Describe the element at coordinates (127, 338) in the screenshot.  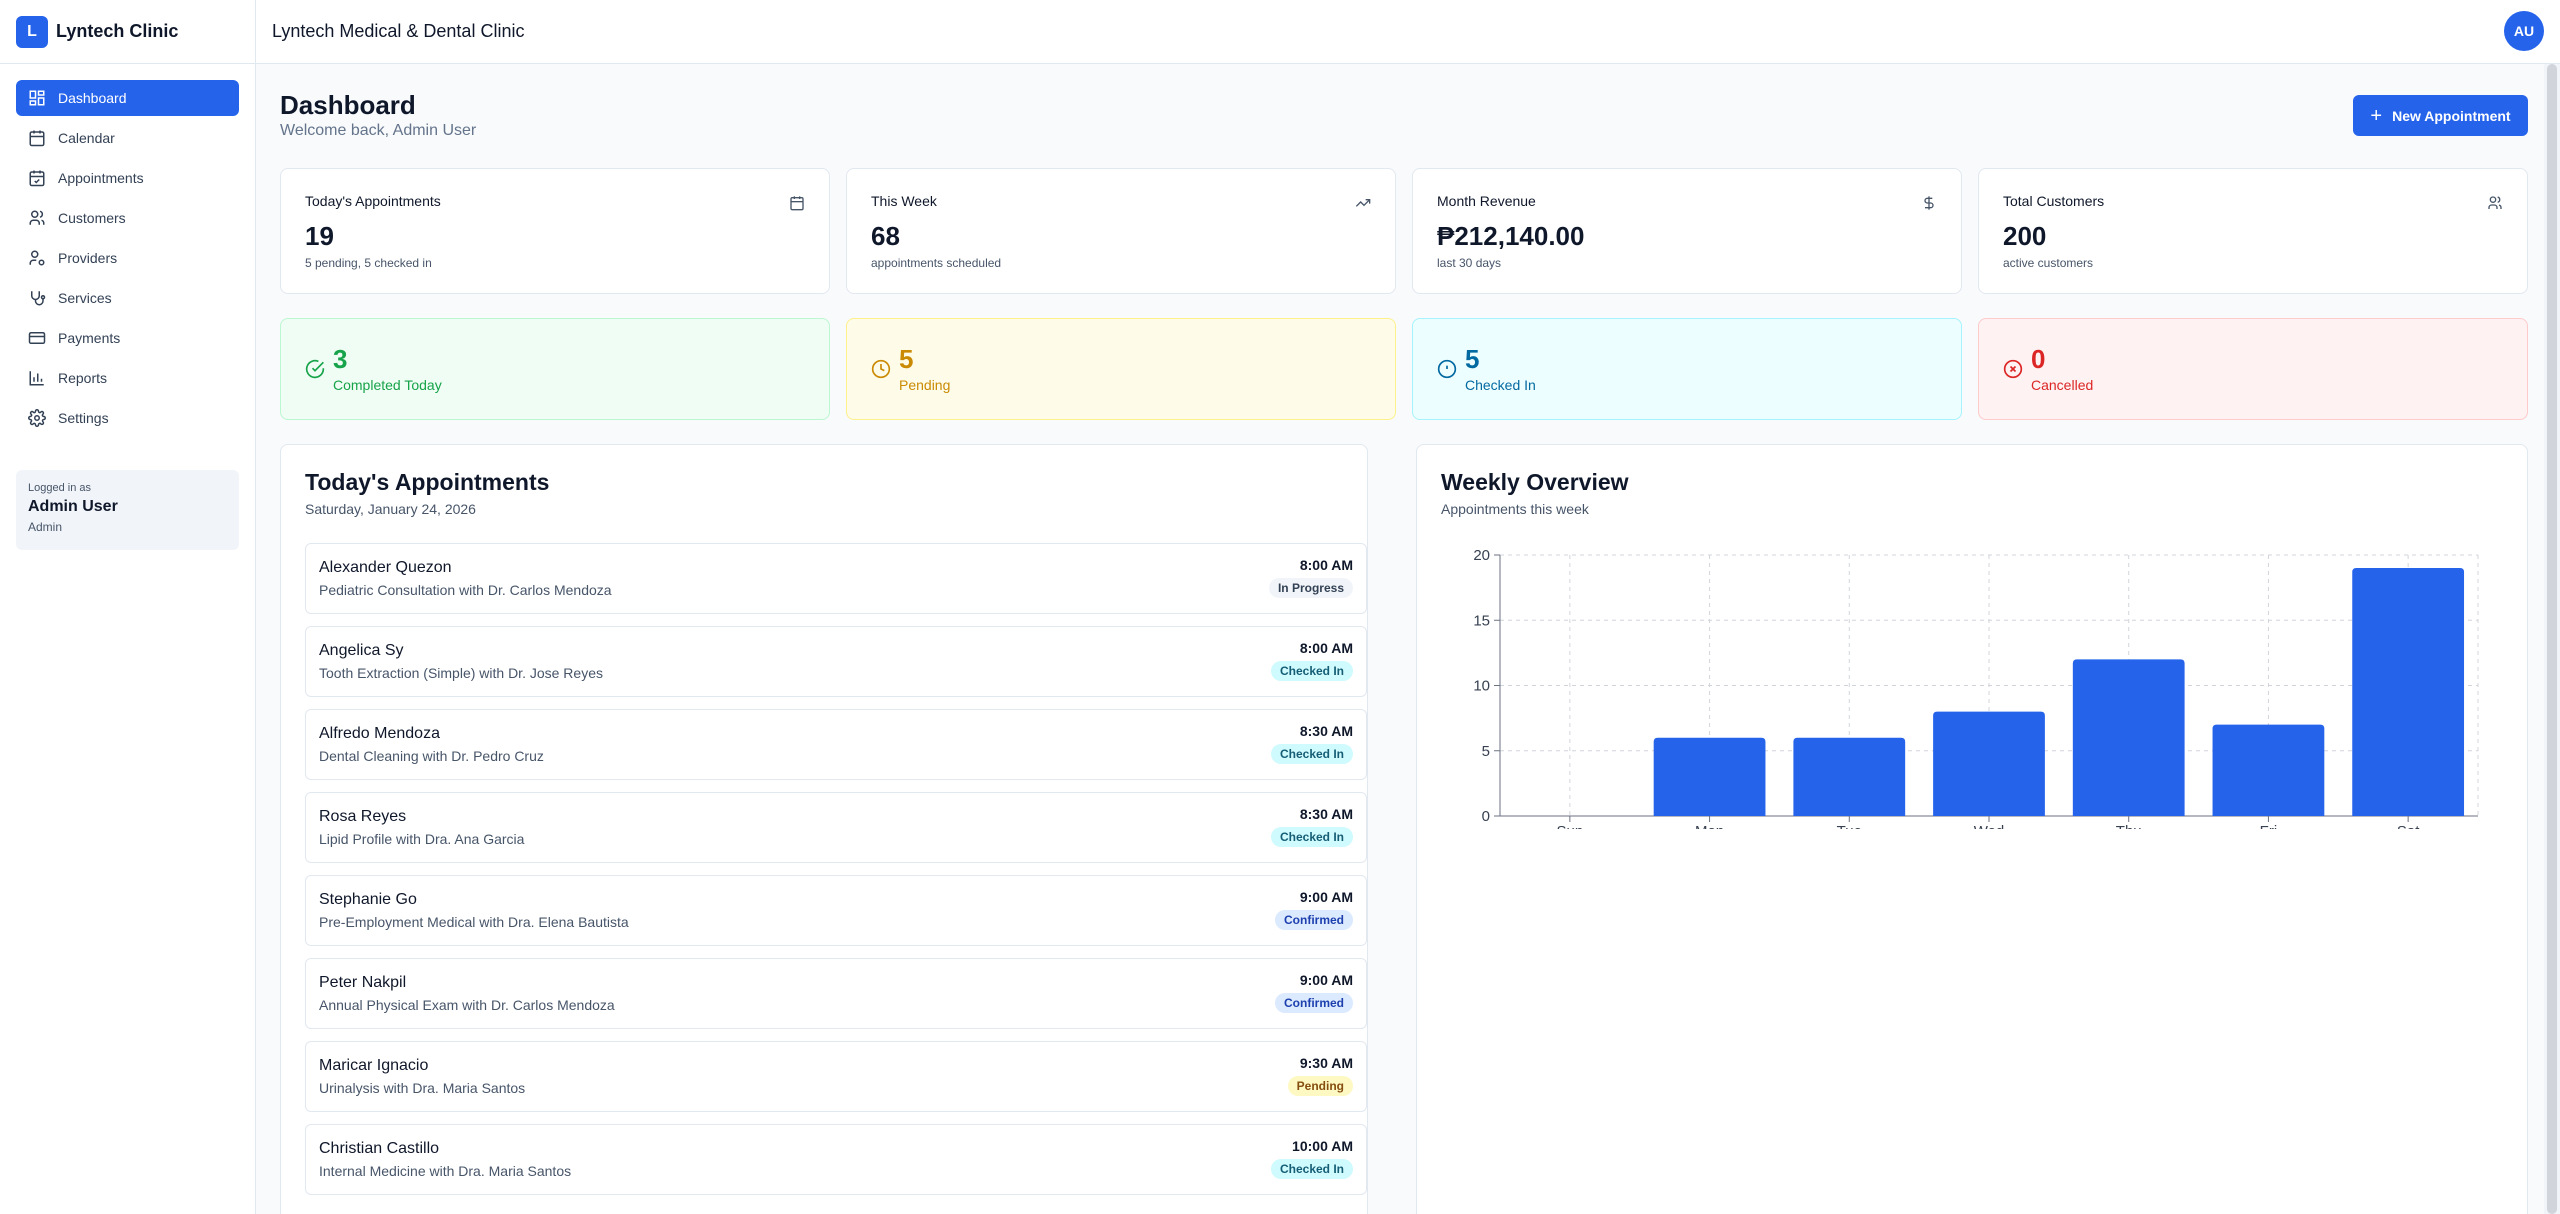
I see `sidebar-item-payments: Payments` at that location.